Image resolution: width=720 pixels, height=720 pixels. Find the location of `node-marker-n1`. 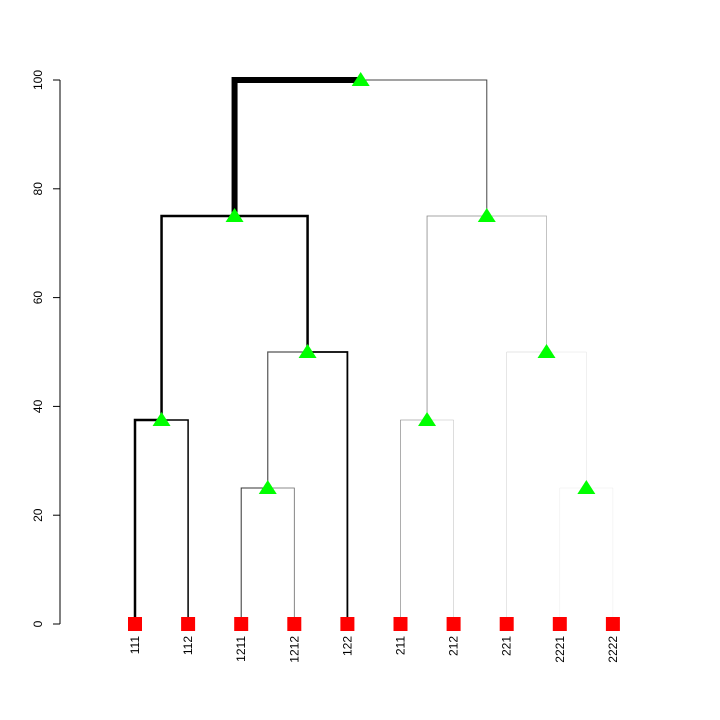

node-marker-n1 is located at coordinates (234, 215).